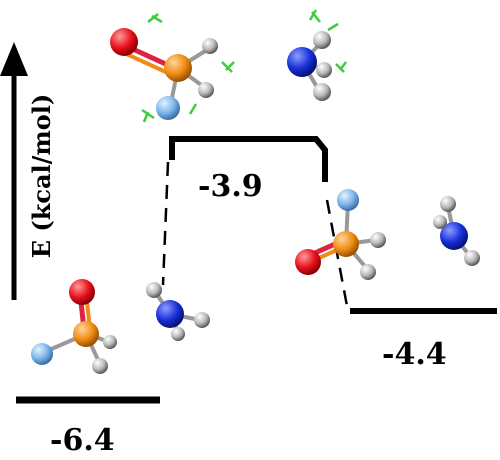 Image resolution: width=500 pixels, height=460 pixels. What do you see at coordinates (165, 223) in the screenshot?
I see `connector-reactant-ts` at bounding box center [165, 223].